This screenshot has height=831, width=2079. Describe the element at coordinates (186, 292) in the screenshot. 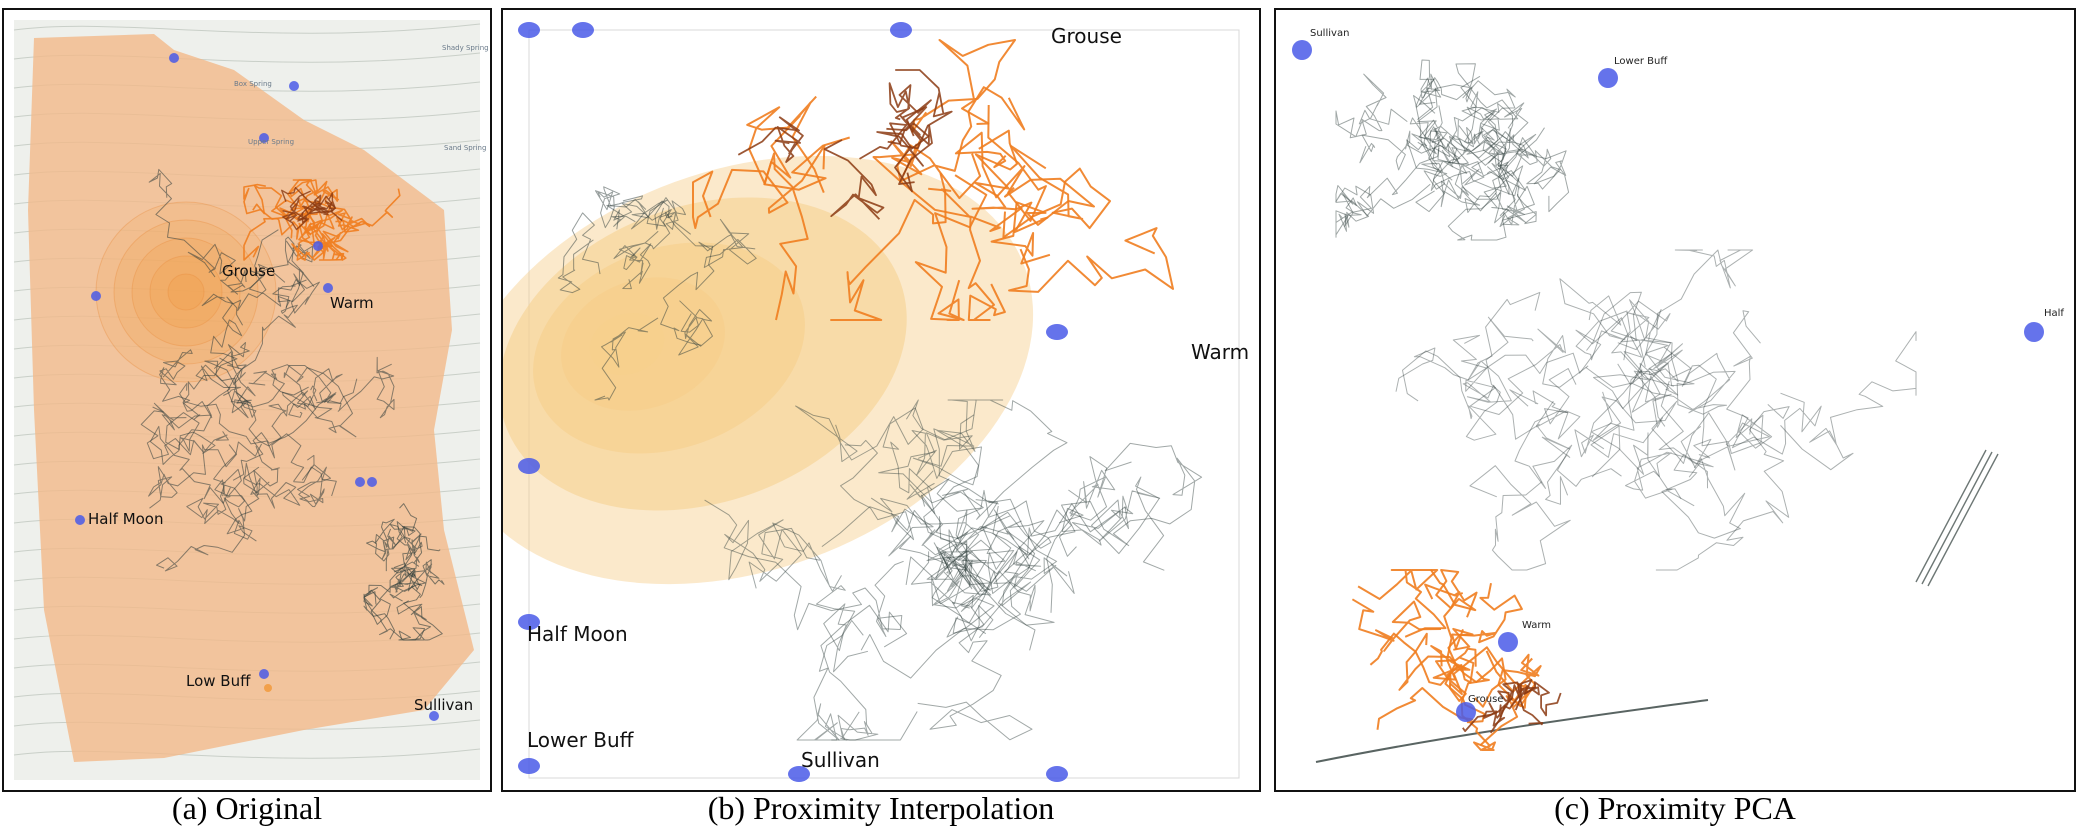

I see `proximity-ring` at that location.